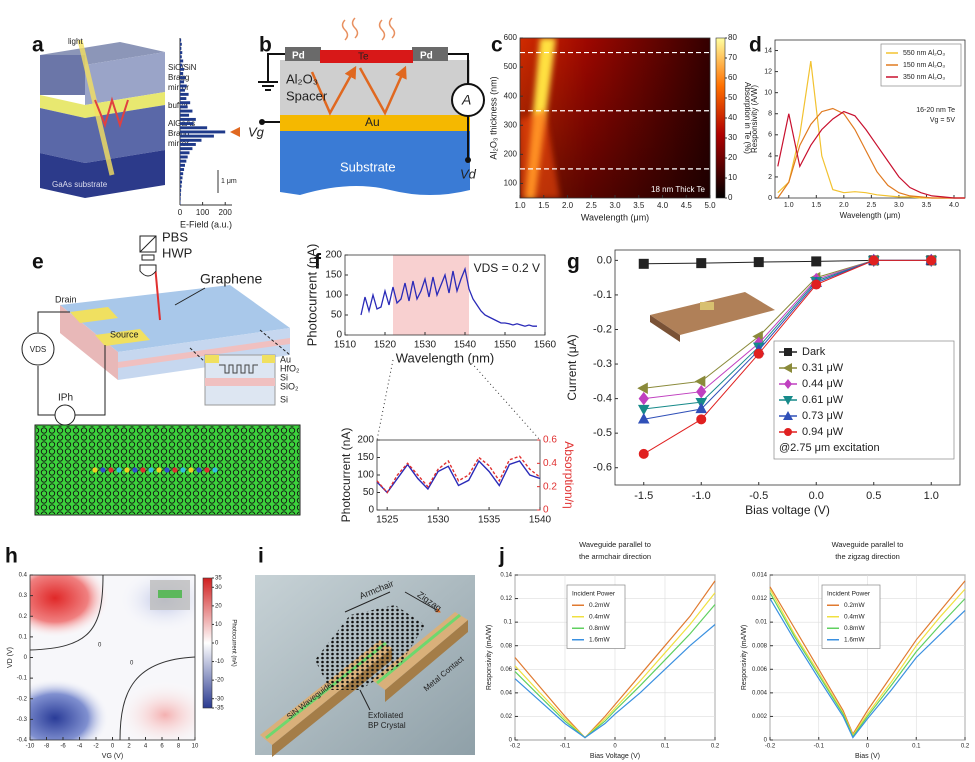 Image resolution: width=975 pixels, height=762 pixels. What do you see at coordinates (22, 720) in the screenshot?
I see `y-tick-label: -0.3` at bounding box center [22, 720].